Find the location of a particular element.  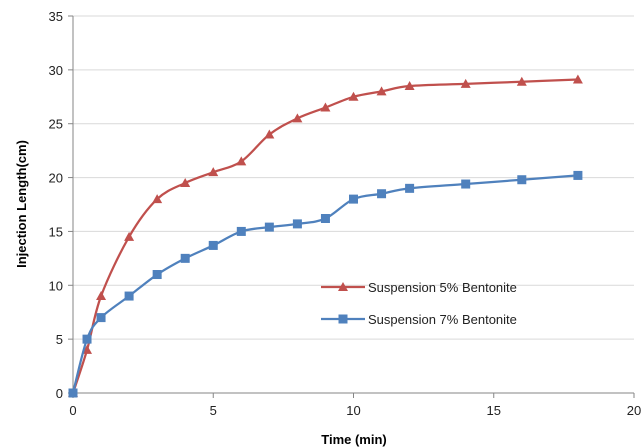

x-tick-labels: 0 5 10 15 20 is located at coordinates (355, 410).